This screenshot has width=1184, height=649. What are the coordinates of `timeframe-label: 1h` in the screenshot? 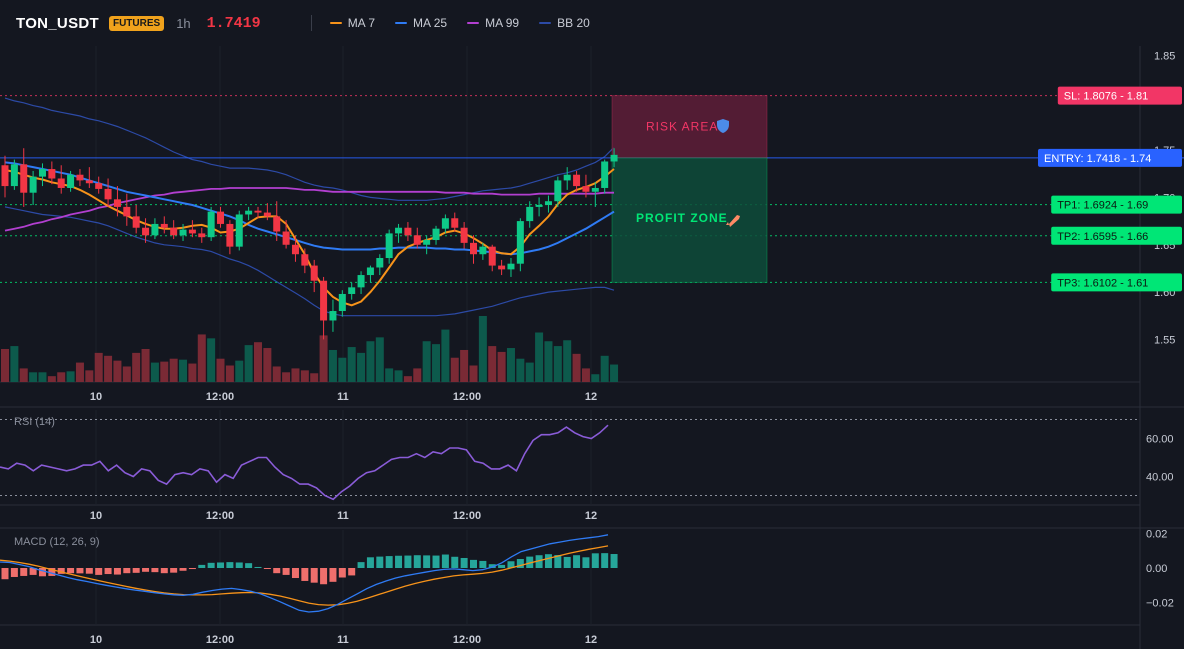 It's located at (183, 23).